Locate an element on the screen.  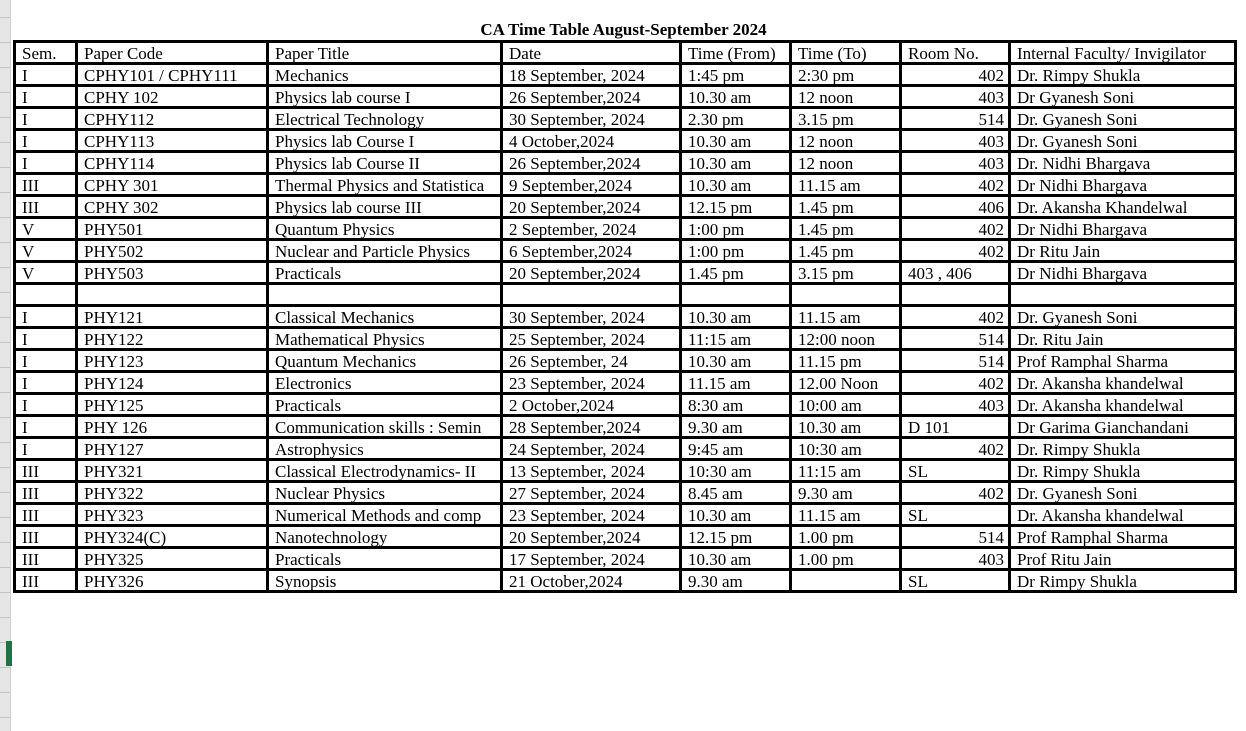
cell-paper-code: PHY501 is located at coordinates (172, 228).